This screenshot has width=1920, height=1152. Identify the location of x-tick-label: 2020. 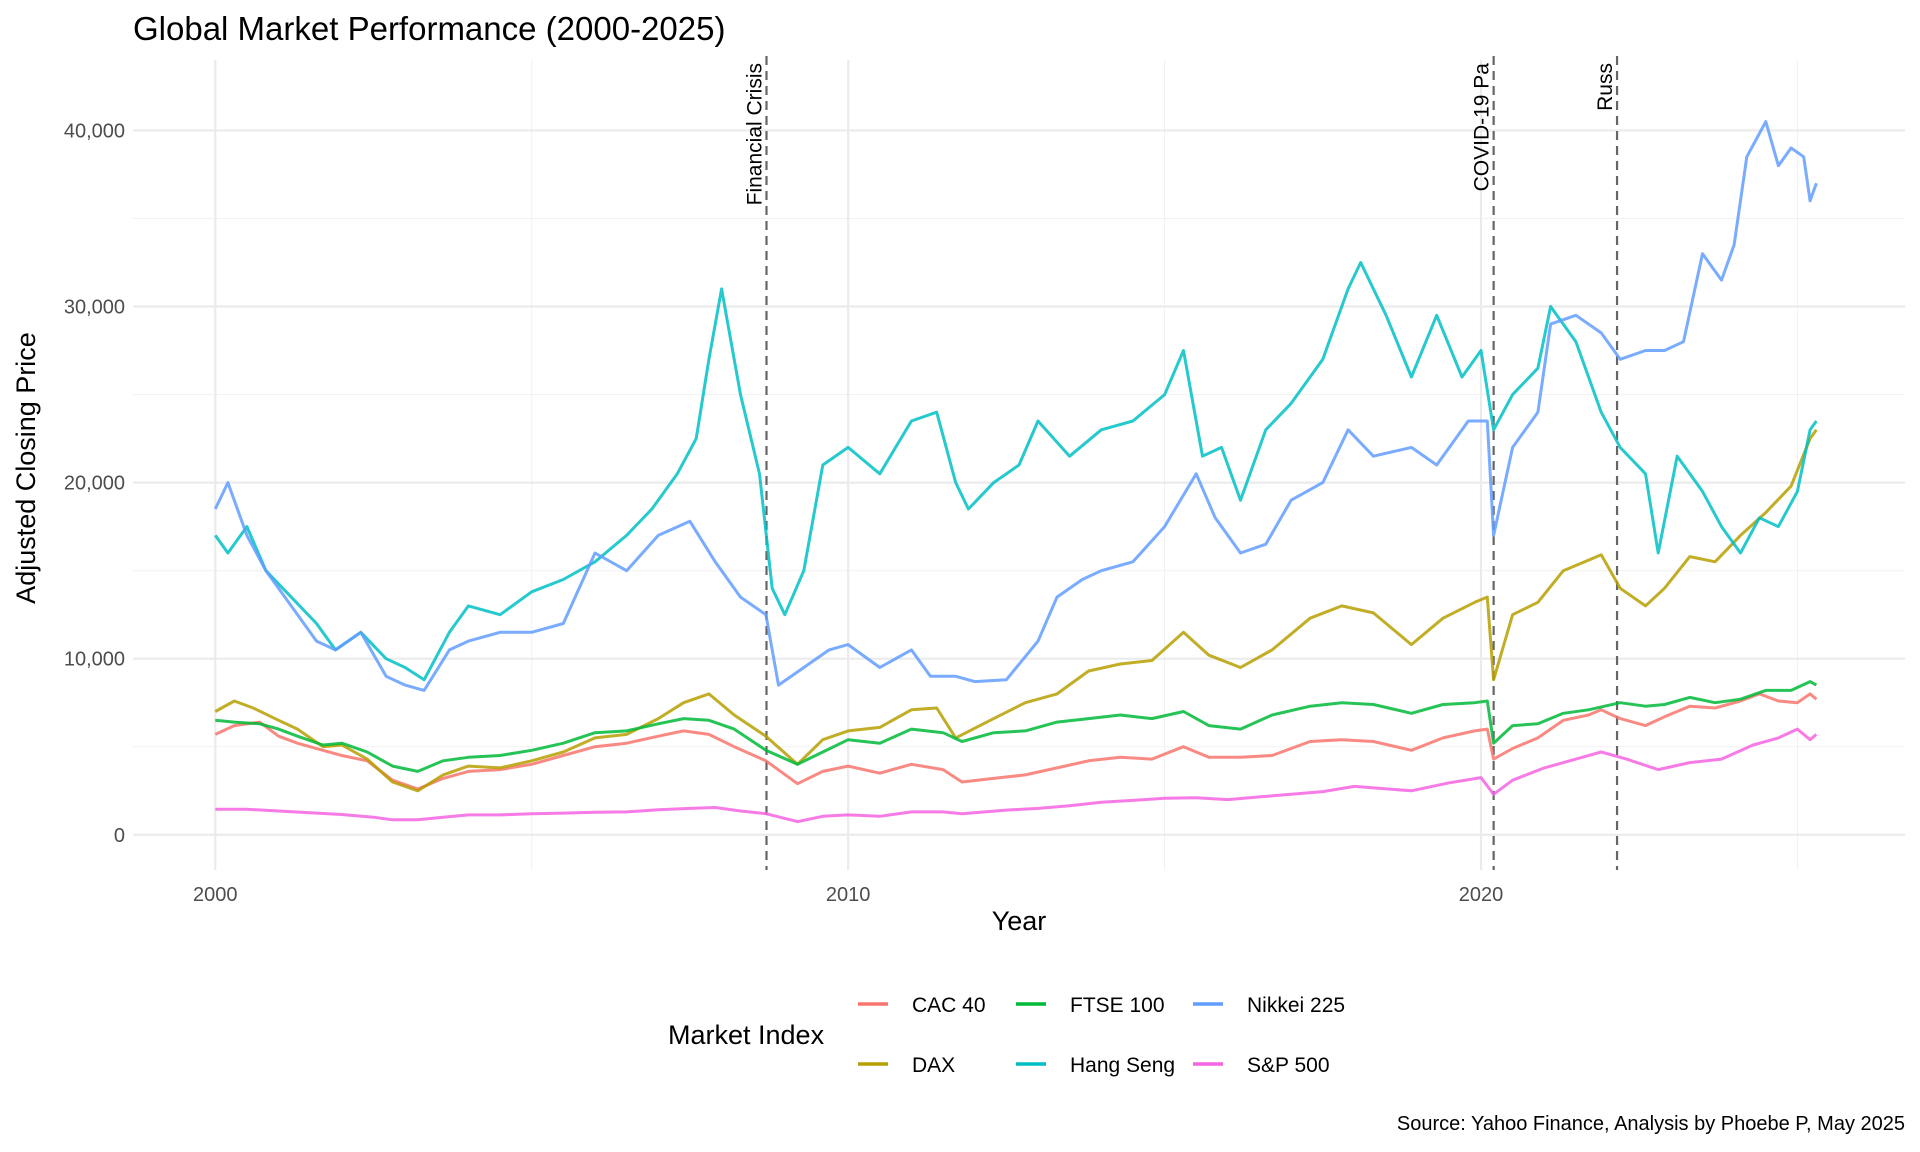
(1481, 895).